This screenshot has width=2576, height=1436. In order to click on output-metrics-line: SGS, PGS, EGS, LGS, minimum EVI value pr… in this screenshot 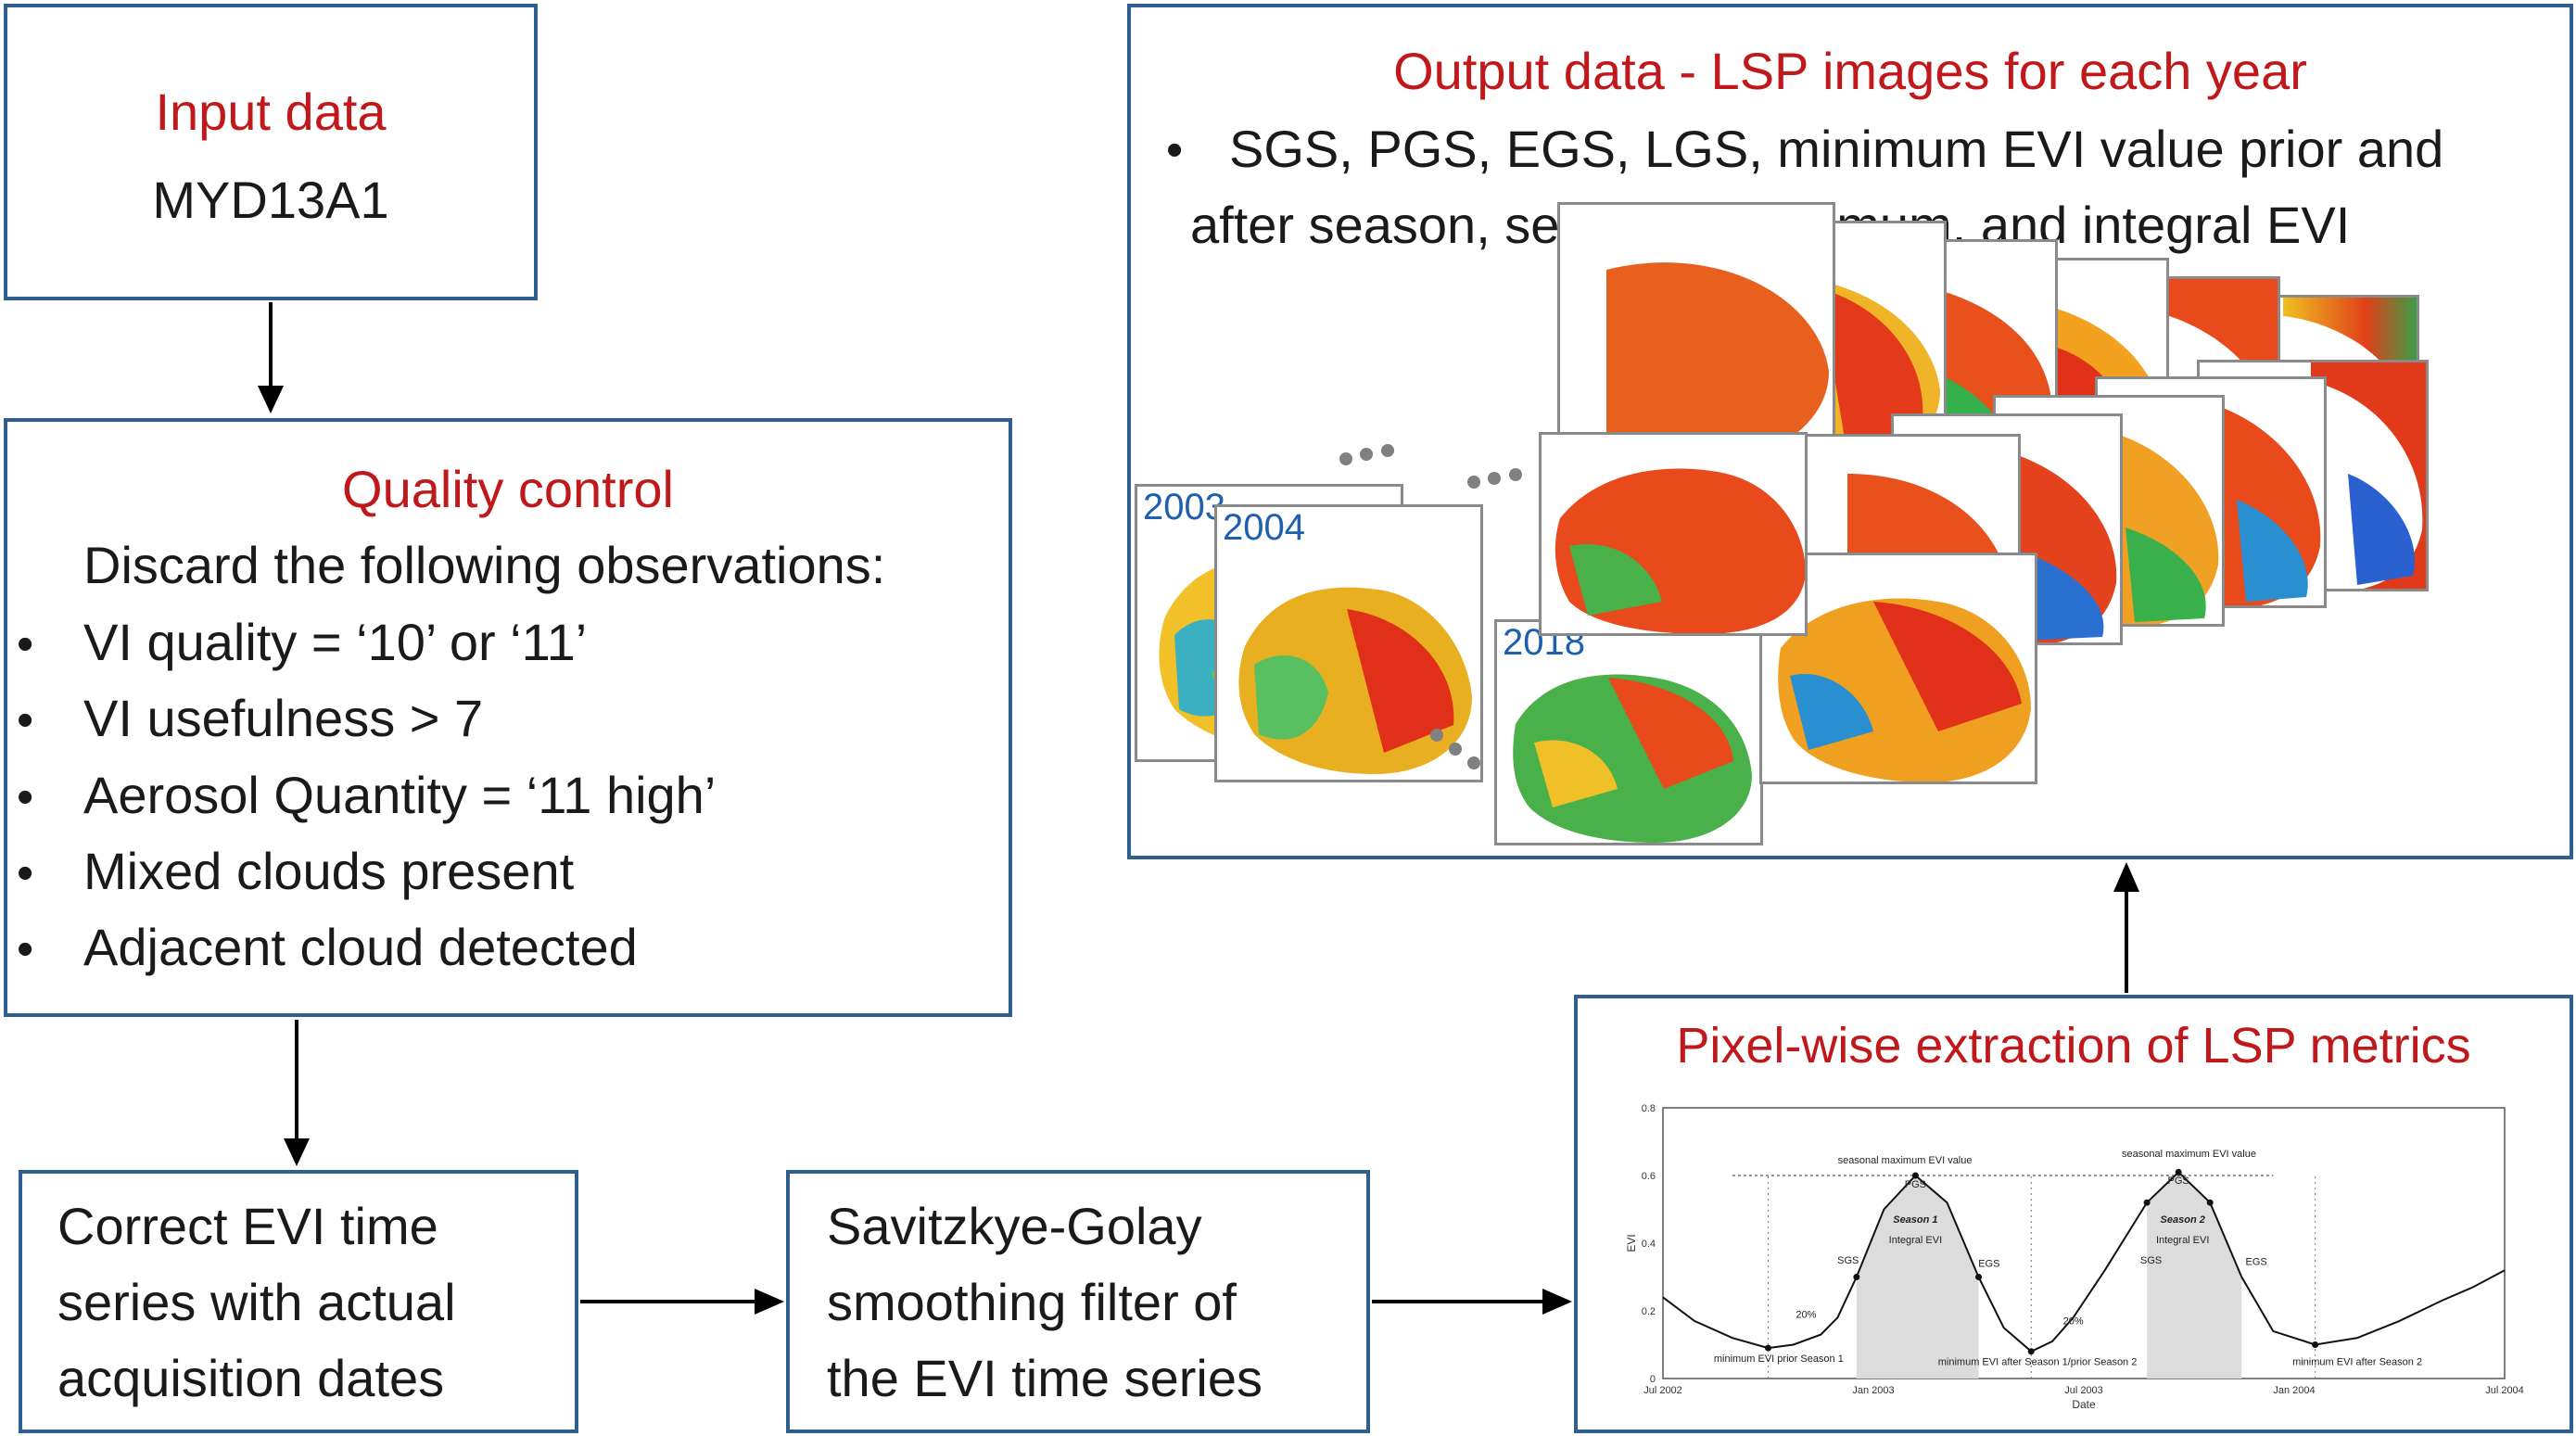, I will do `click(1836, 149)`.